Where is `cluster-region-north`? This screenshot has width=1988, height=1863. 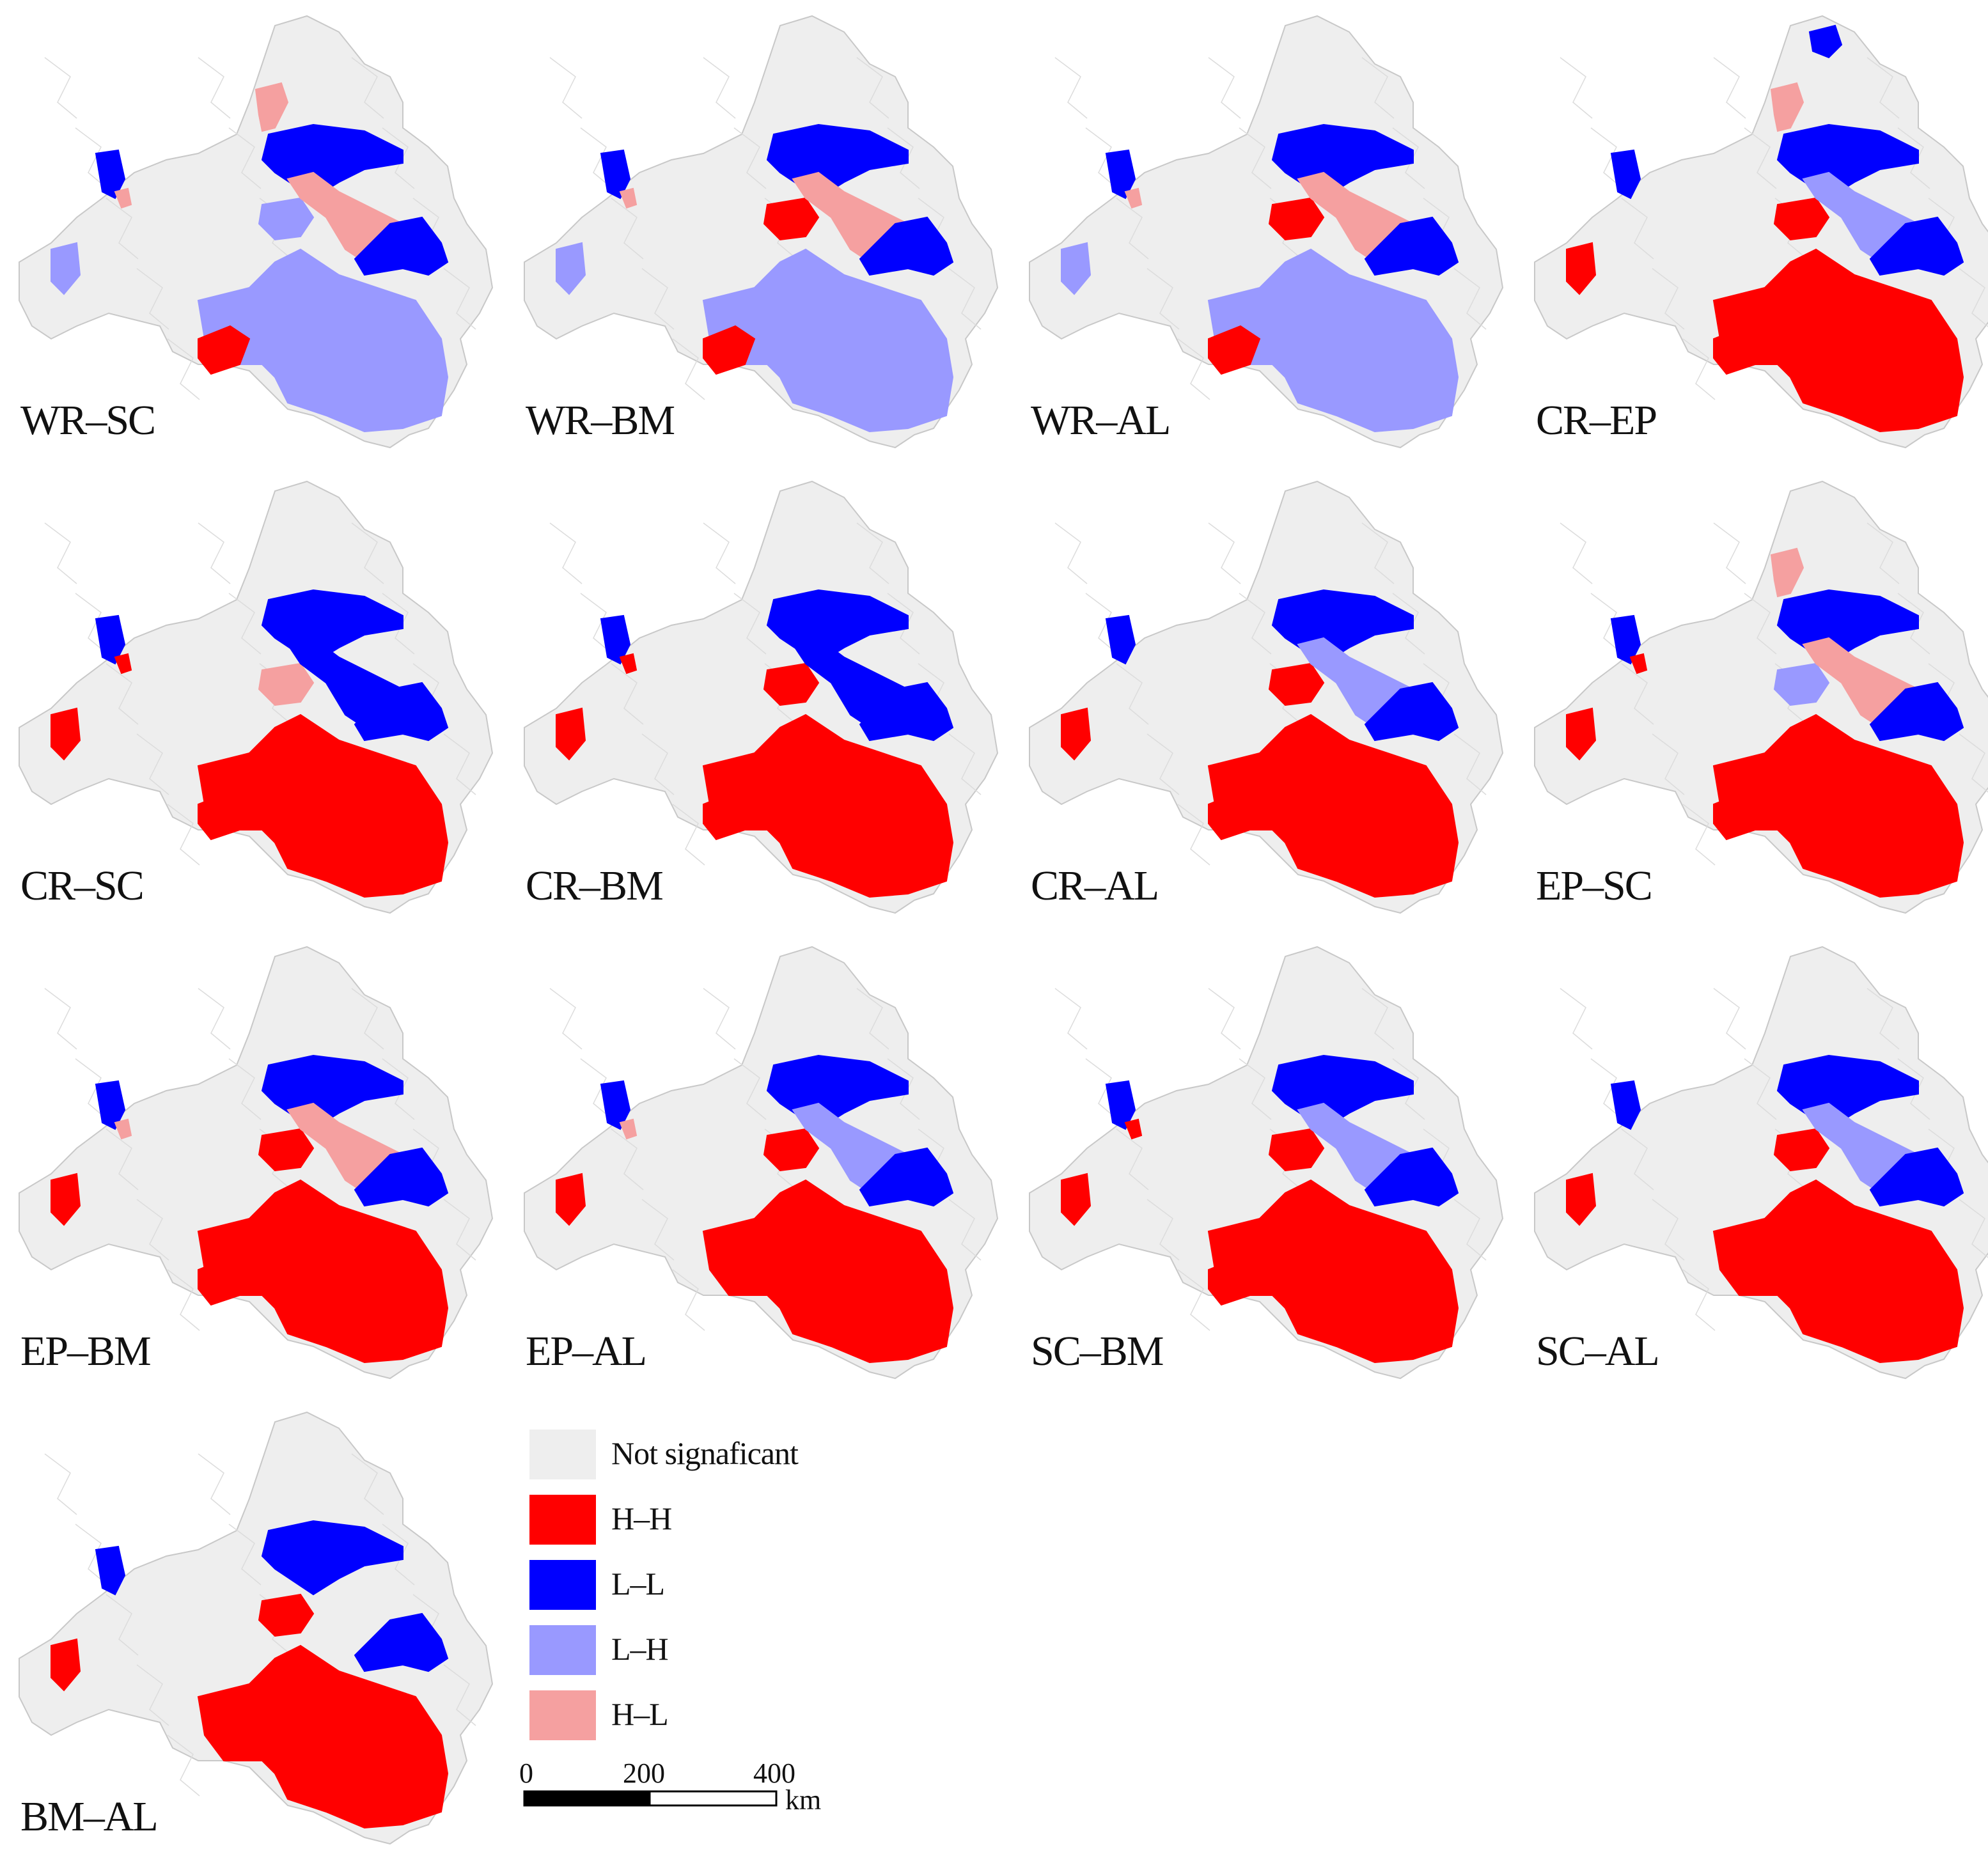
cluster-region-north is located at coordinates (1787, 107).